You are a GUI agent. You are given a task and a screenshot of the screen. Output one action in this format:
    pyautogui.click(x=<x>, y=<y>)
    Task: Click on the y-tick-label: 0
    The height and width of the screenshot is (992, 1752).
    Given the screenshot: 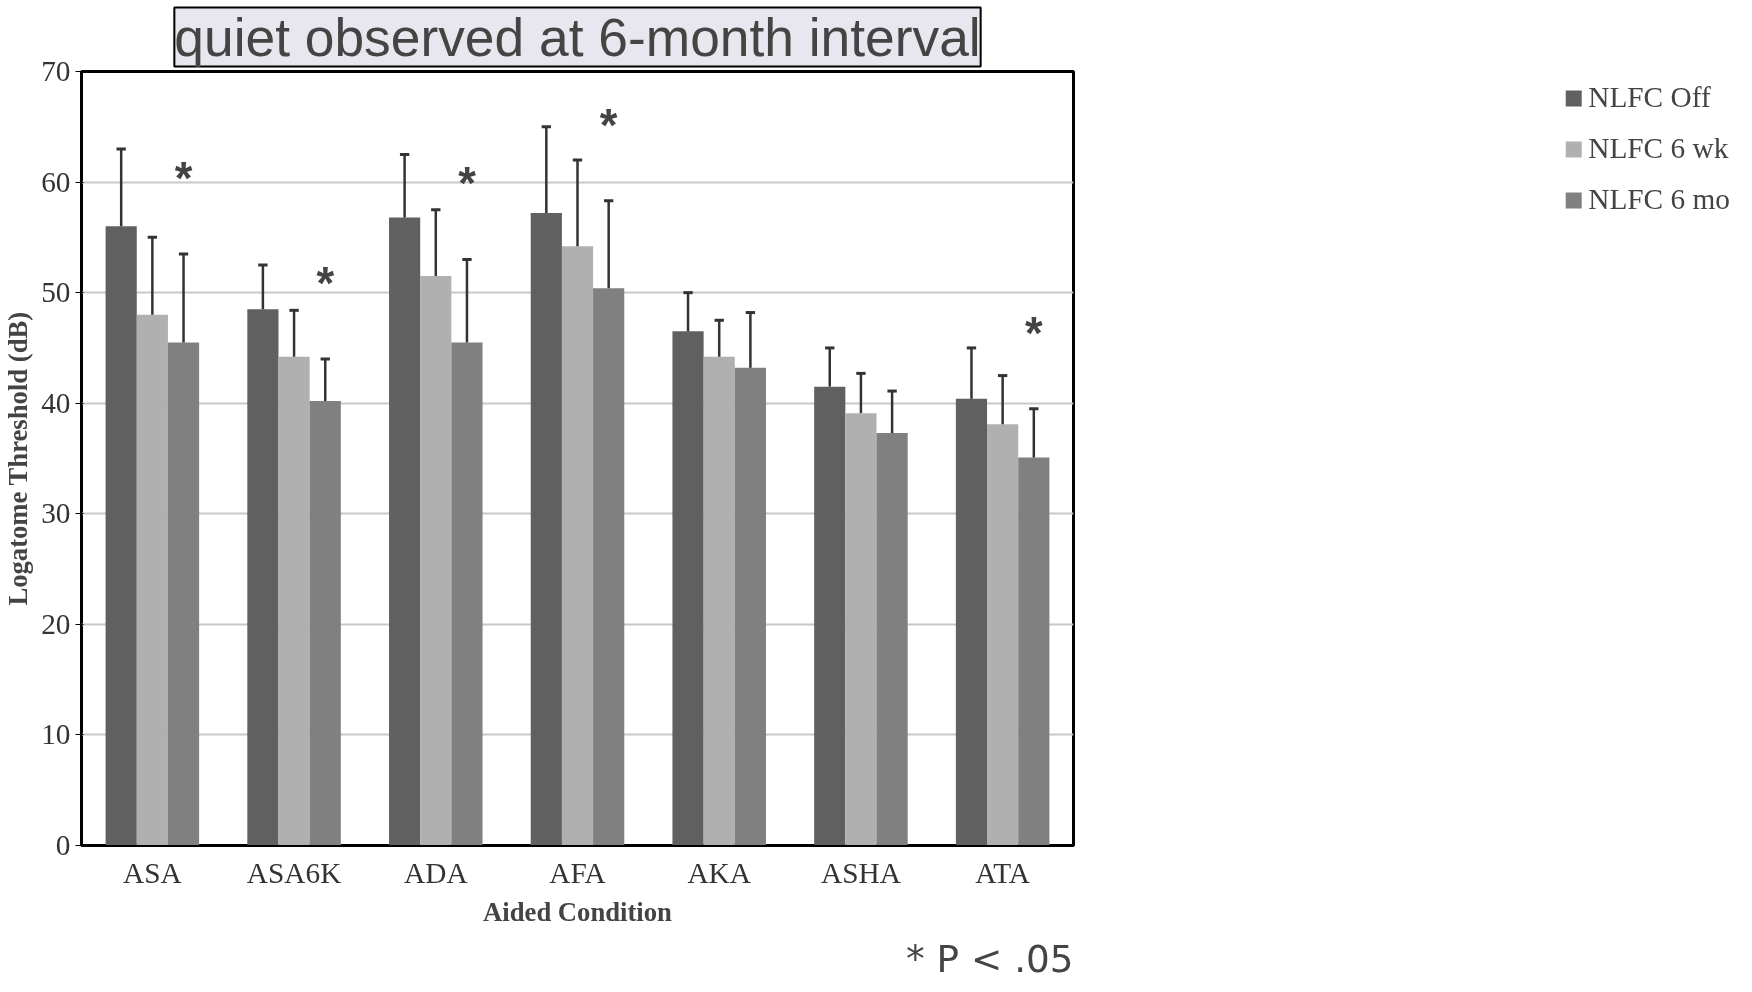 What is the action you would take?
    pyautogui.click(x=63, y=845)
    